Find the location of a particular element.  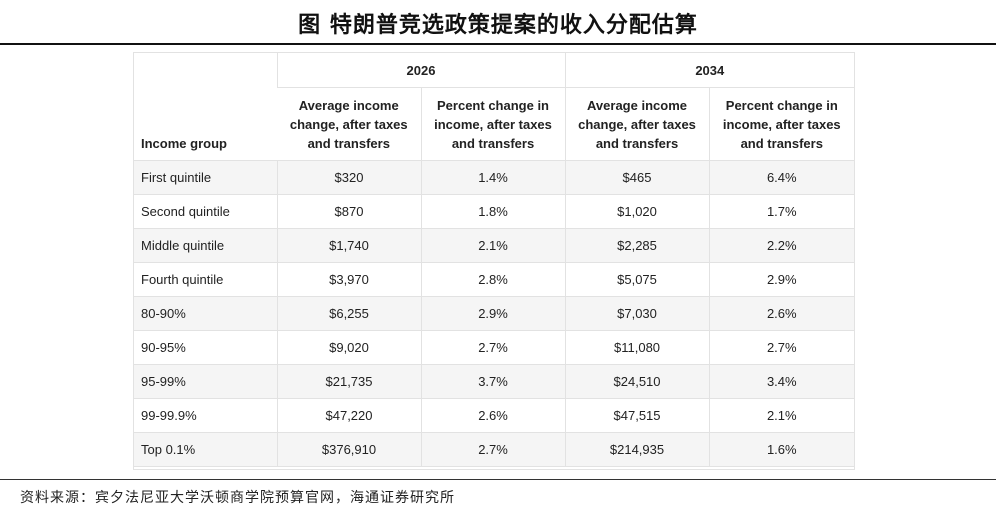

avg-change-2026-cell: $9,020 is located at coordinates (348, 347).